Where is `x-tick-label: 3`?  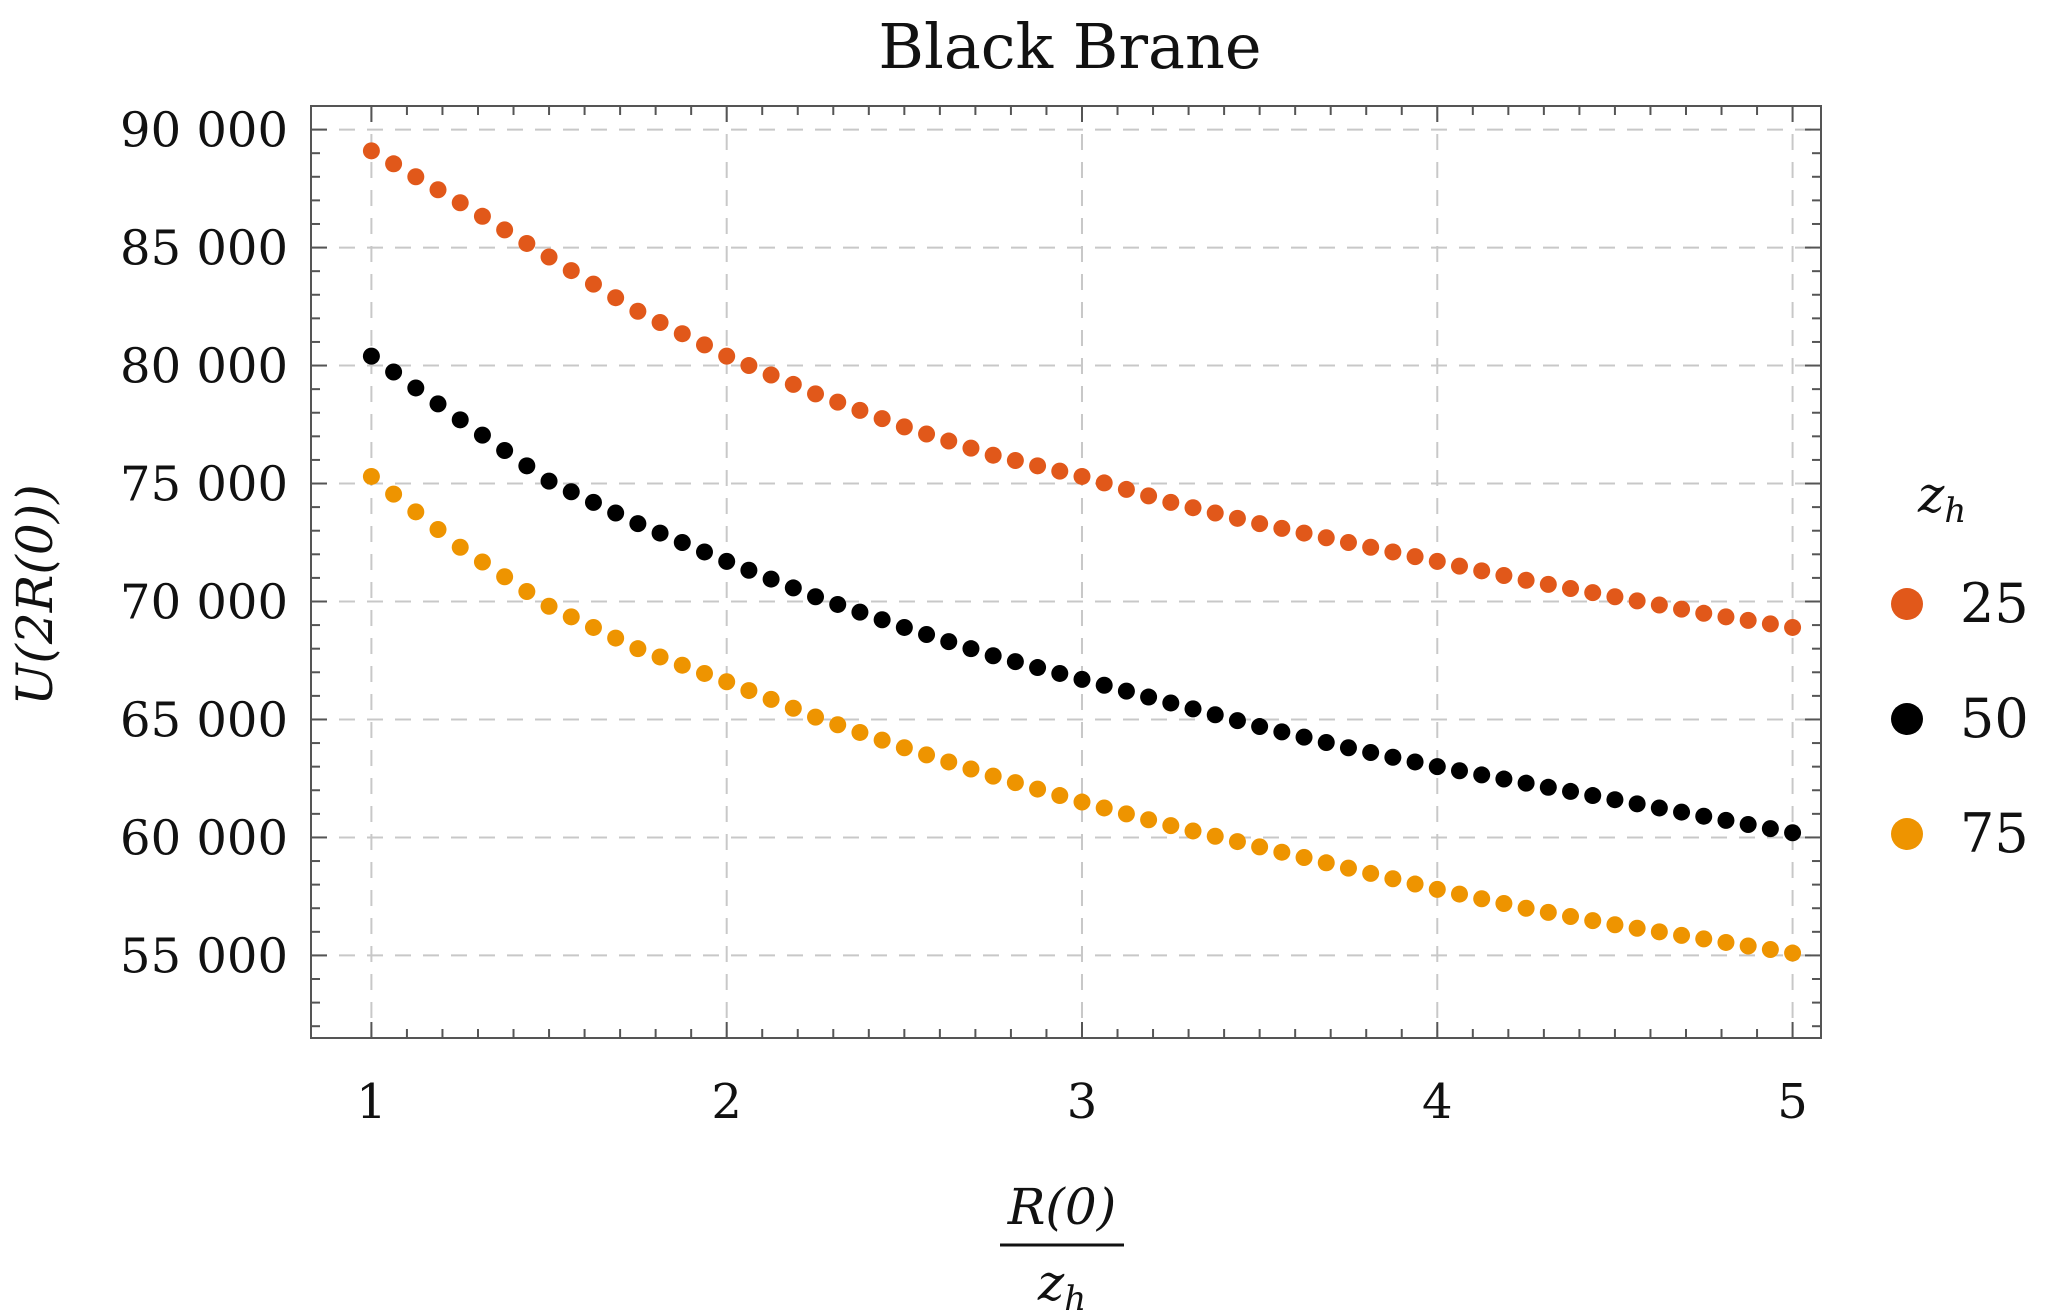
x-tick-label: 3 is located at coordinates (1082, 1102).